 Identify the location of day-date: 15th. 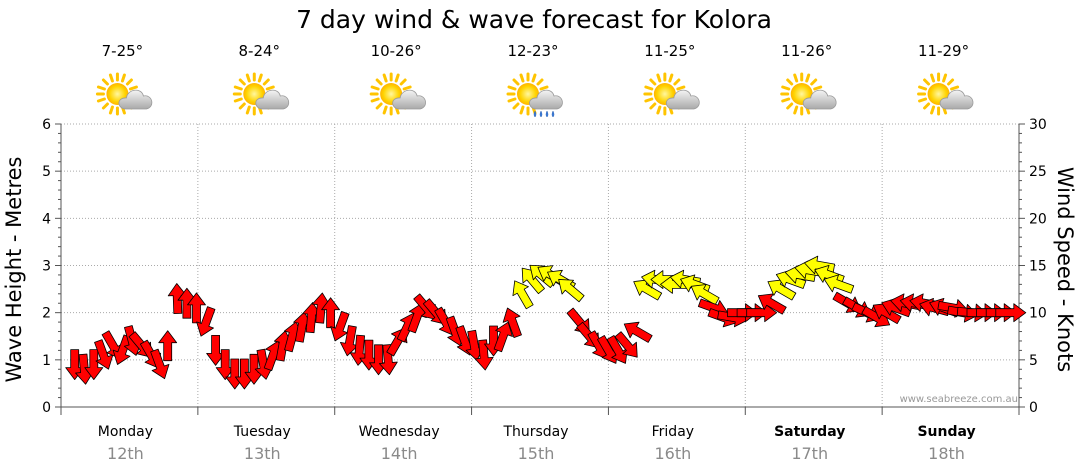
(536, 453).